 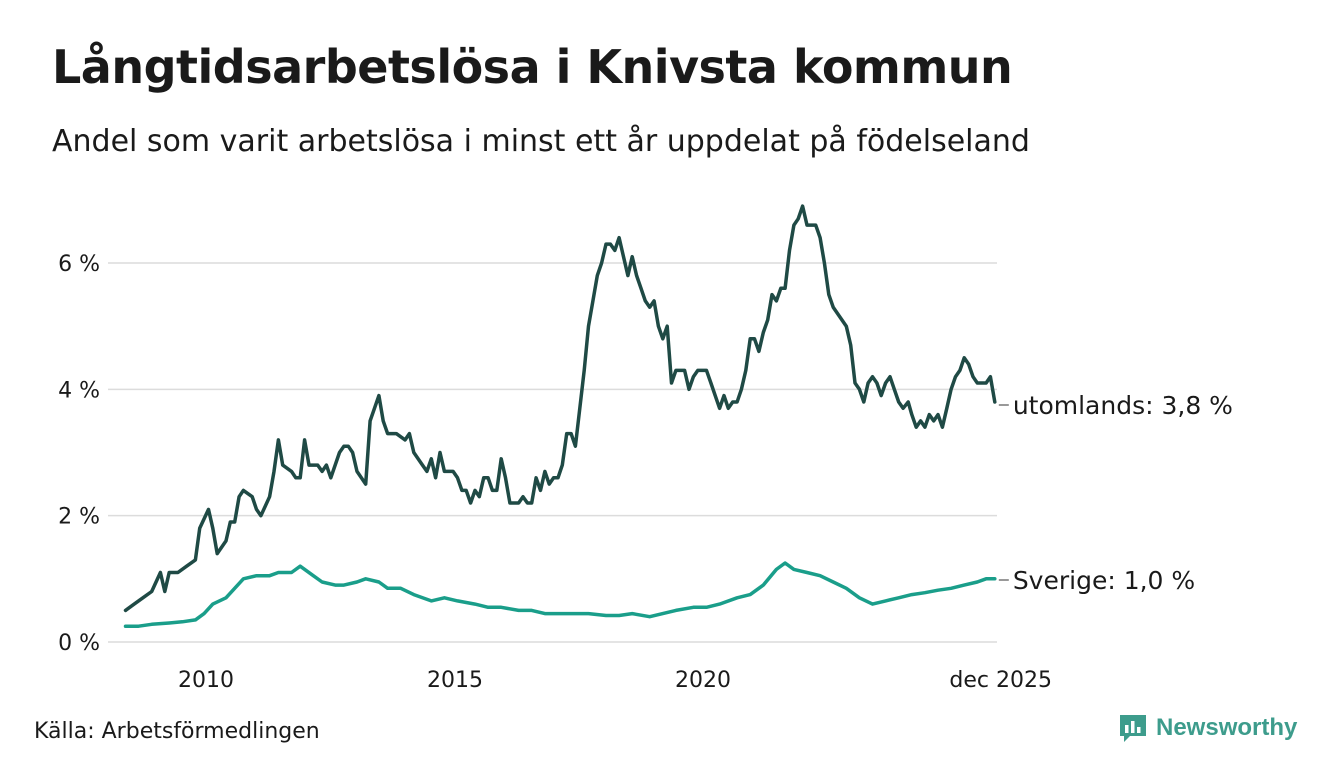 I want to click on y-tick-label: 6 %, so click(x=79, y=264).